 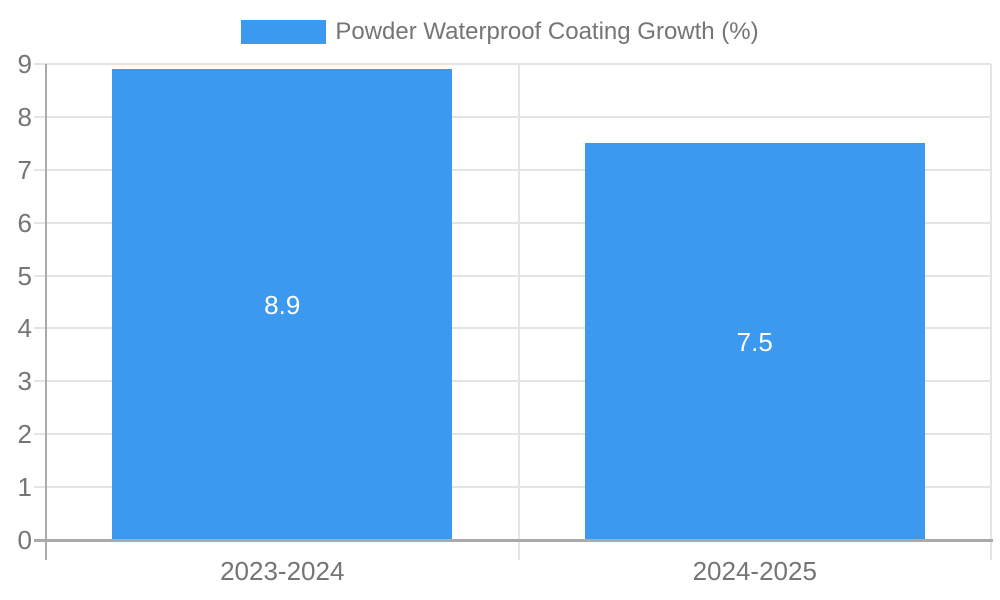 I want to click on x-axis-category-label: 2024-2025, so click(x=754, y=571).